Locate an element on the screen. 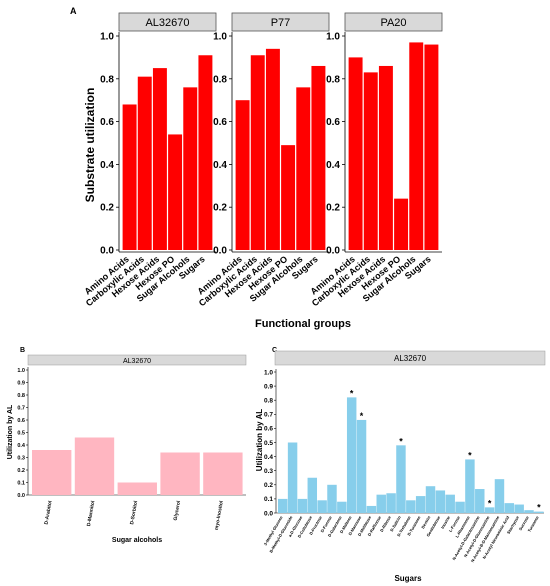 Image resolution: width=550 pixels, height=586 pixels. panel-b-label: B is located at coordinates (22, 350).